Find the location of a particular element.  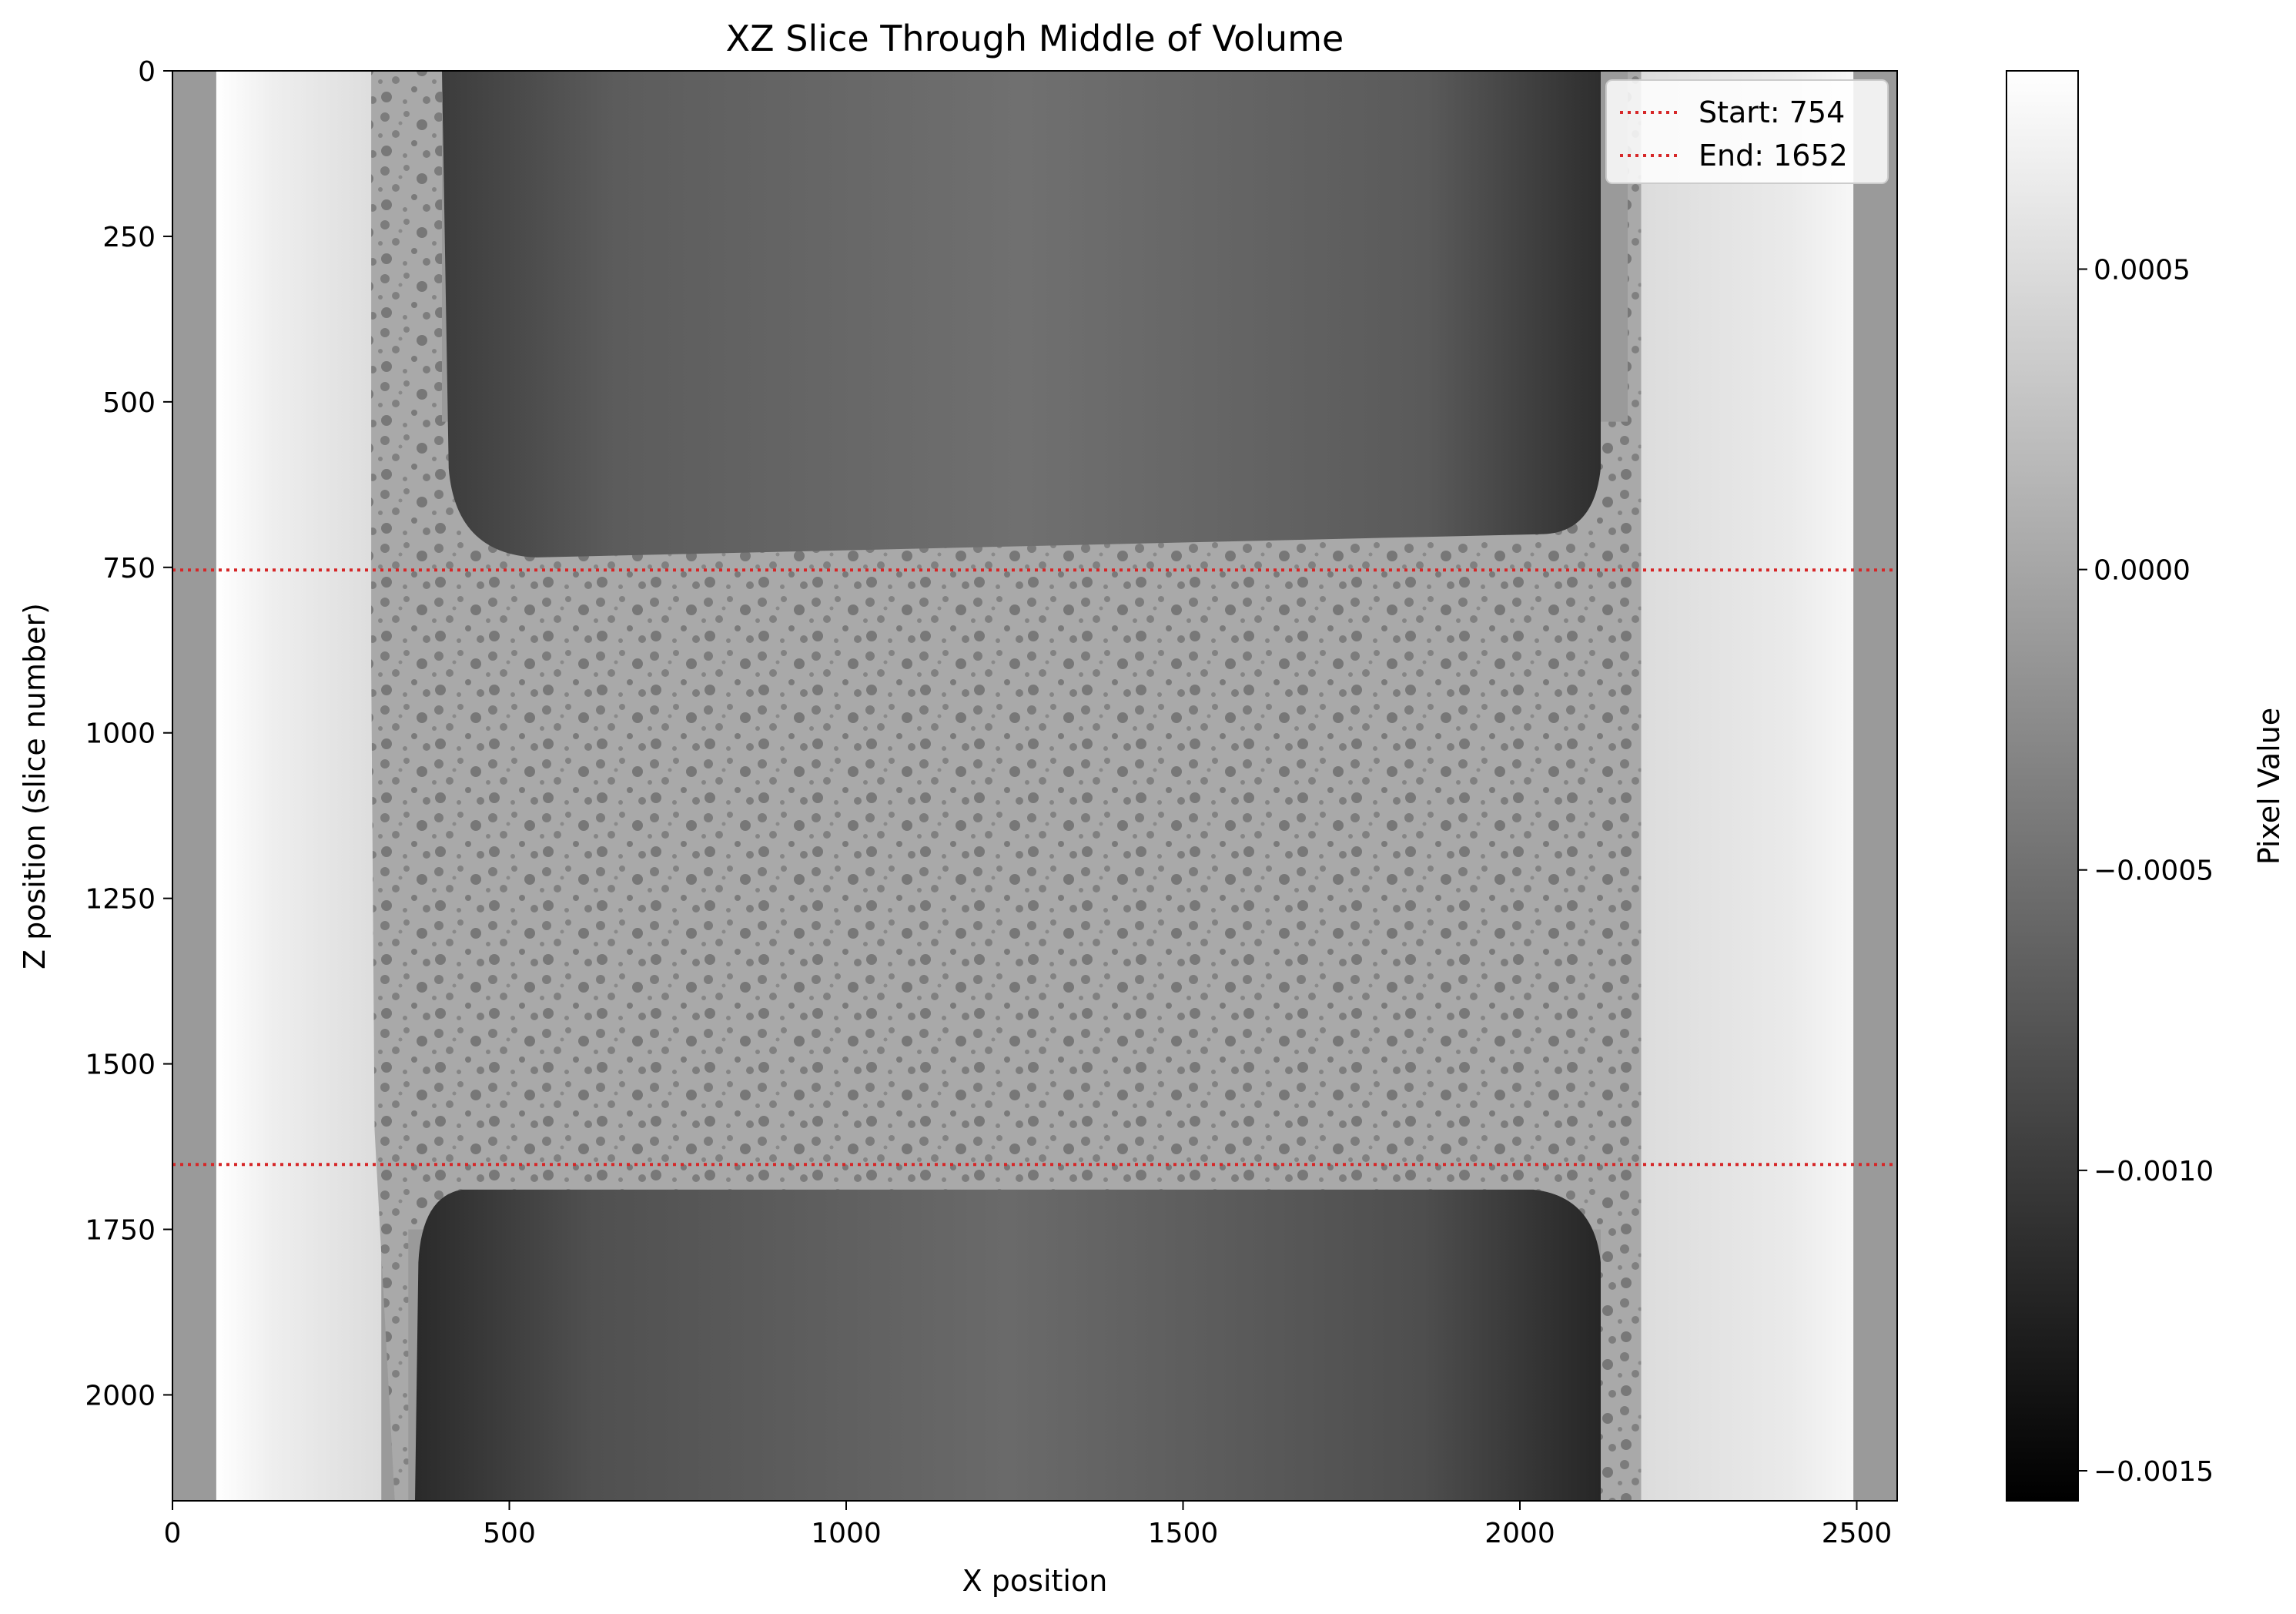

y-tick-label: 1250 is located at coordinates (120, 900).